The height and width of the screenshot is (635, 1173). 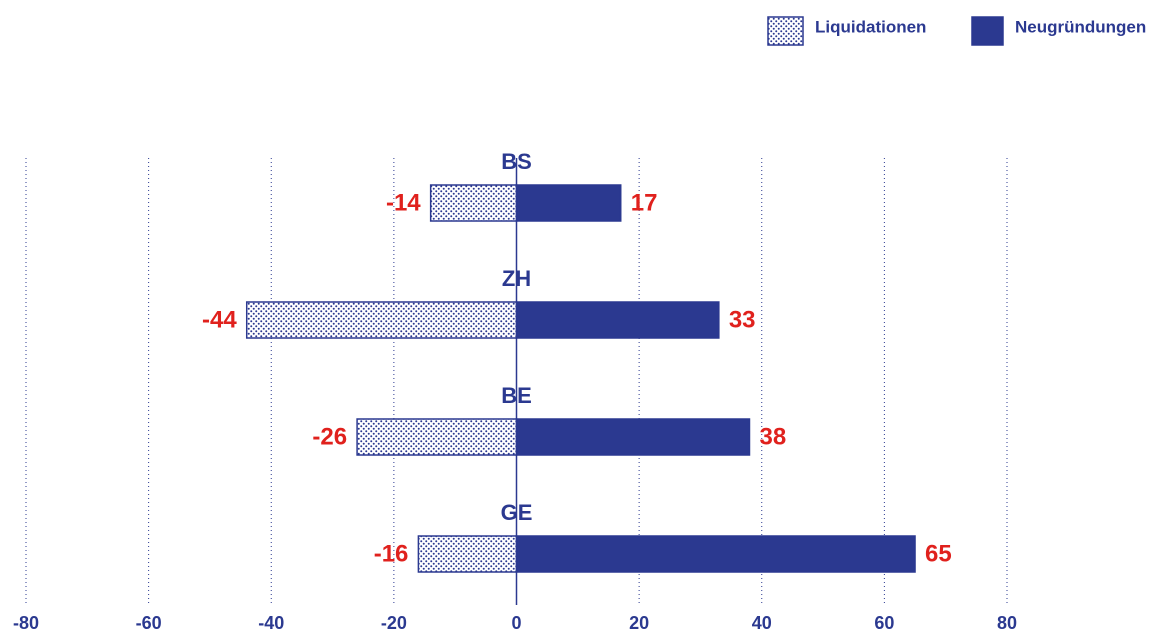 I want to click on category-label: GE, so click(x=517, y=512).